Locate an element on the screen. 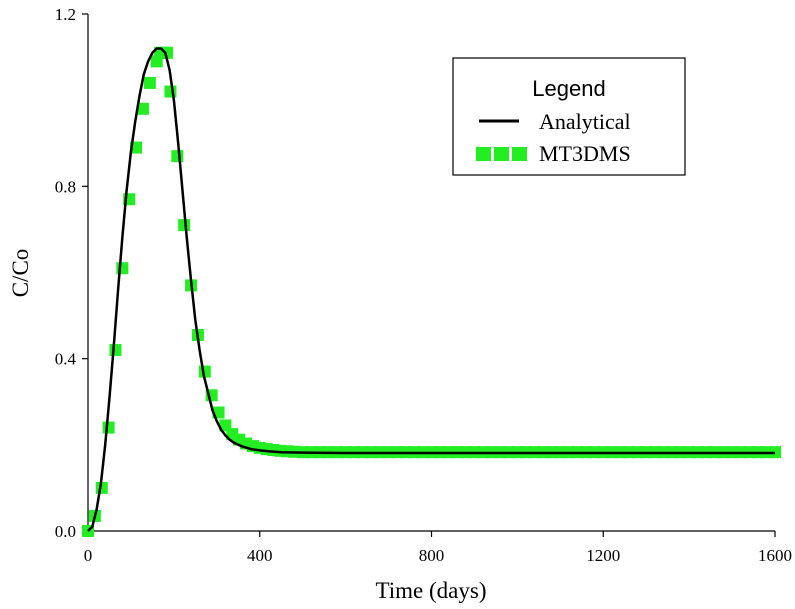 The image size is (795, 609). x-tick-label: 0 is located at coordinates (88, 555).